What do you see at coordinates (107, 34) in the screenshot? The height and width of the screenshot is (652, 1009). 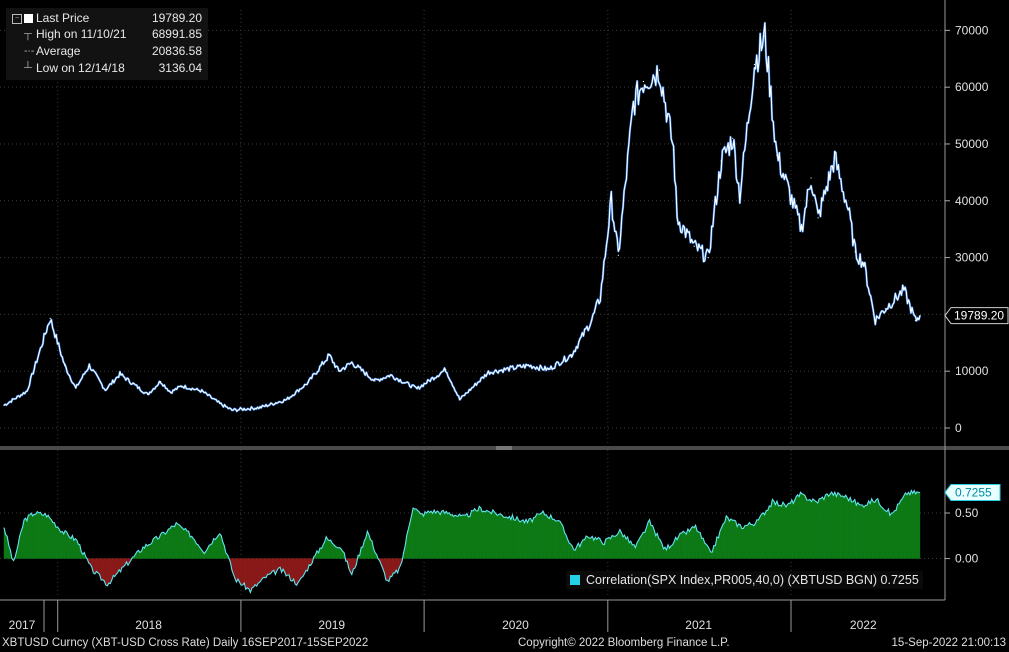 I see `legend-high: ┬ High on 11/10/21 68991.85` at bounding box center [107, 34].